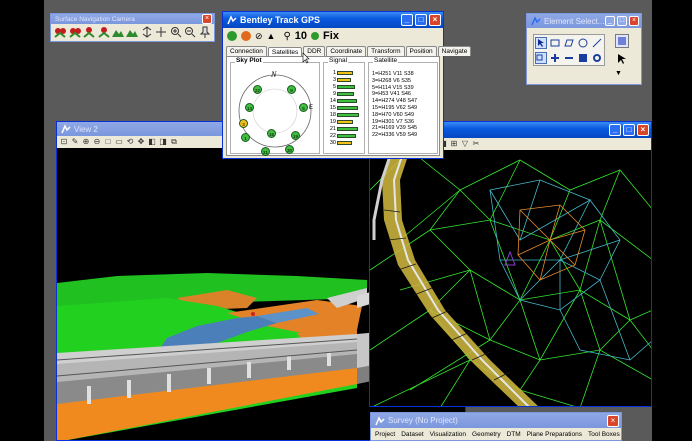  What do you see at coordinates (259, 35) in the screenshot?
I see `satellite-dish-icon: ⊘` at bounding box center [259, 35].